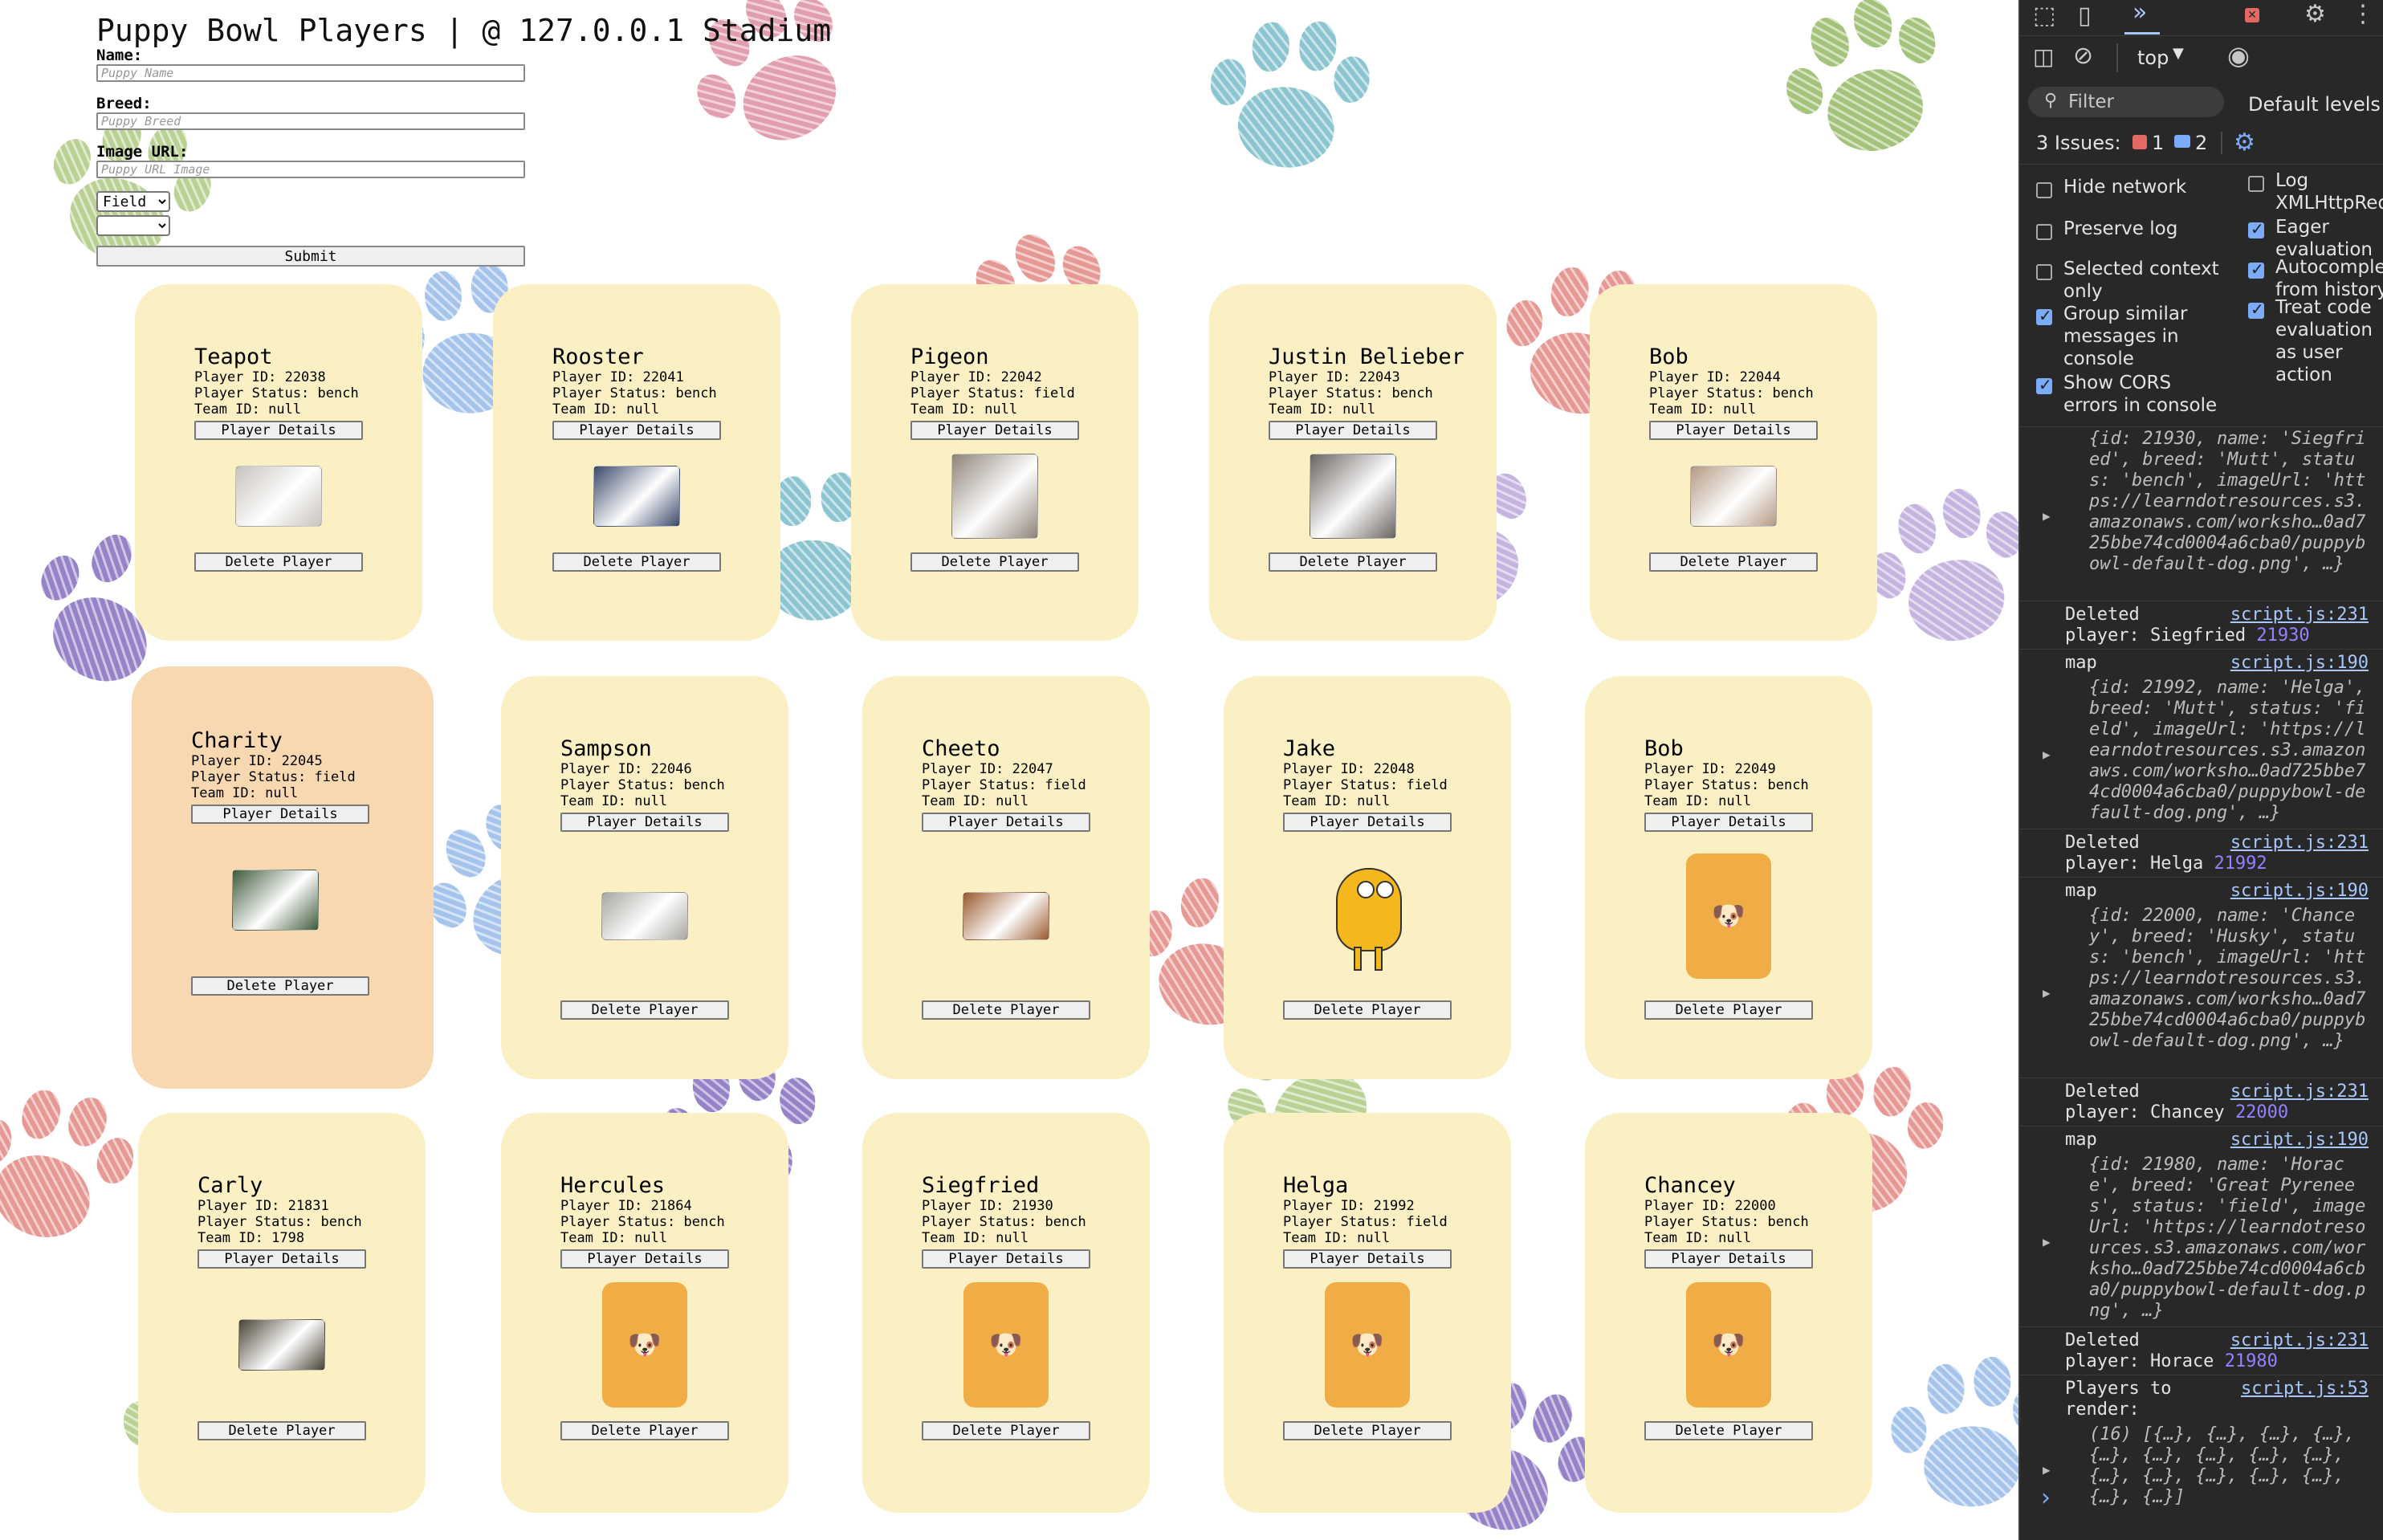 This screenshot has width=2383, height=1540. I want to click on setting-label: Group similar messages in console, so click(2125, 336).